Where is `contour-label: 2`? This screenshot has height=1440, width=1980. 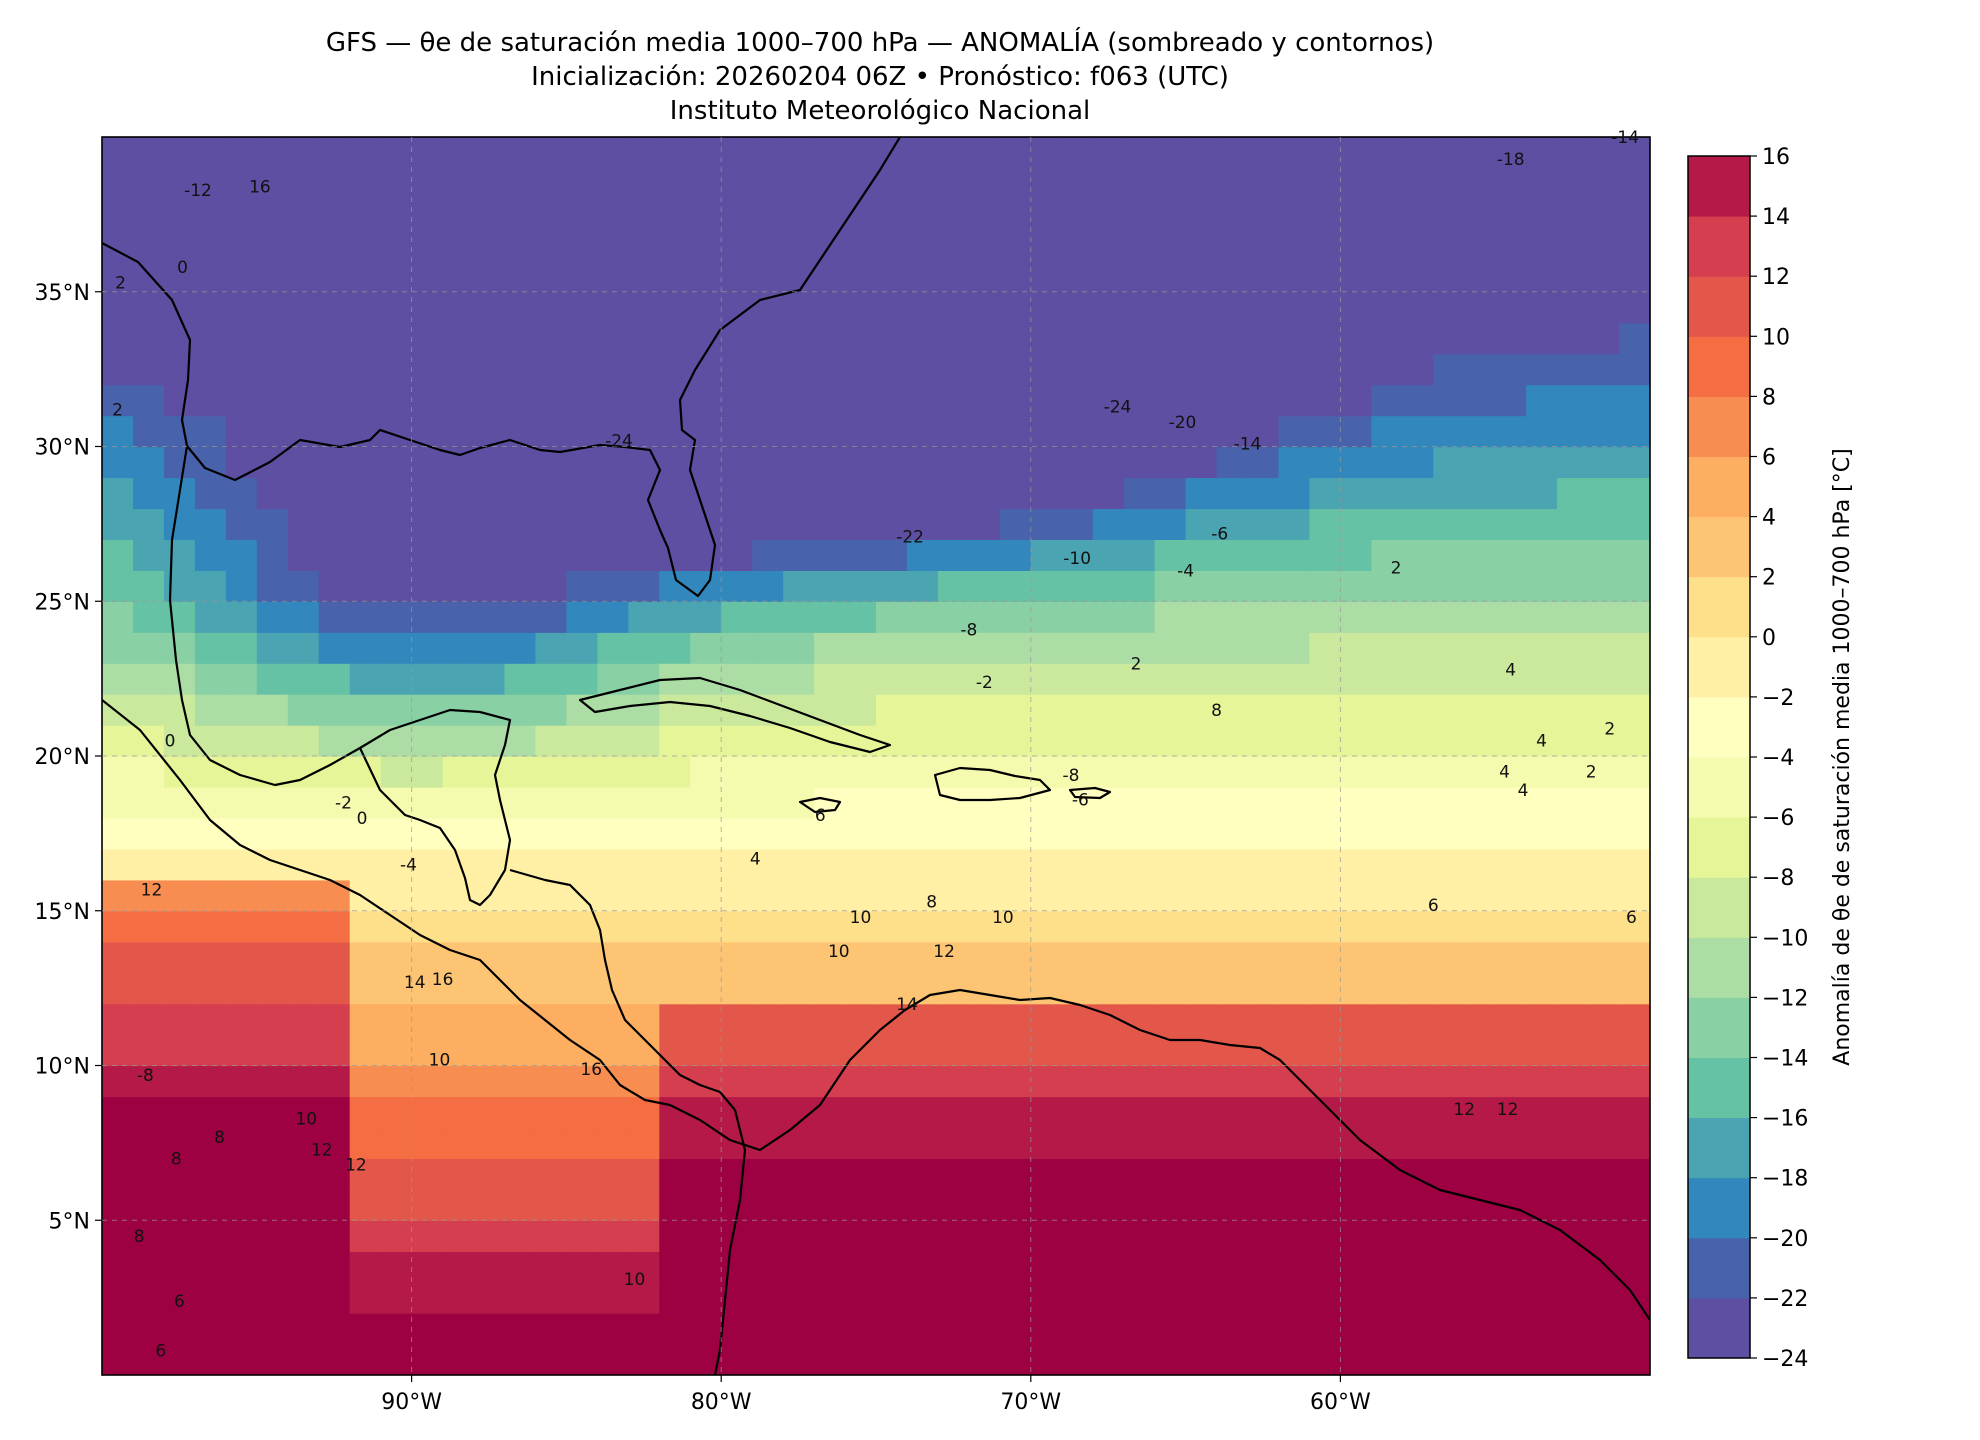
contour-label: 2 is located at coordinates (1609, 729).